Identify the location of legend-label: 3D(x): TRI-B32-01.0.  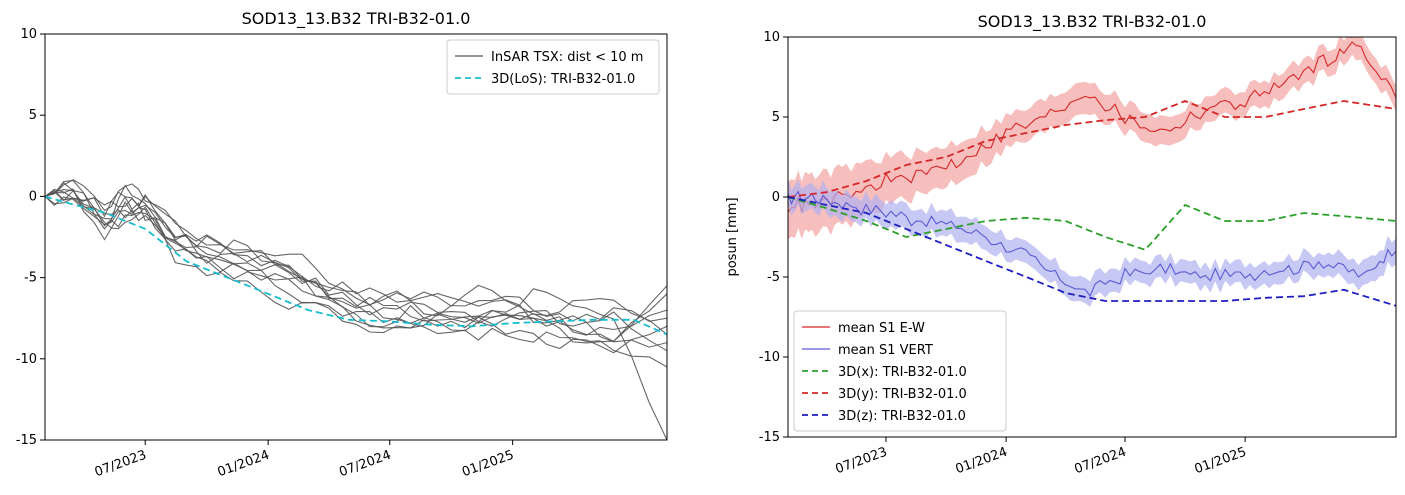
(902, 372).